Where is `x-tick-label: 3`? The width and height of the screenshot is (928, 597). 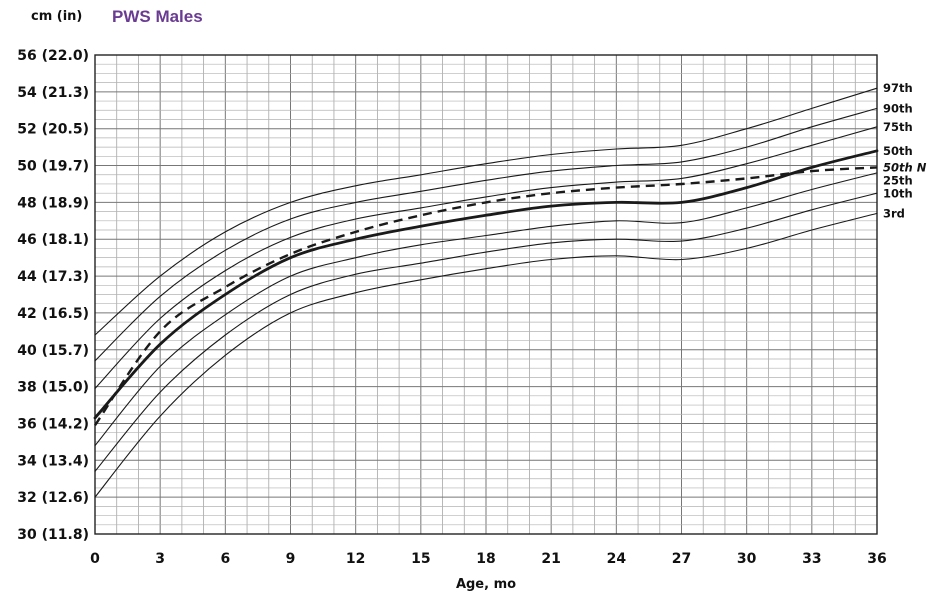 x-tick-label: 3 is located at coordinates (160, 559).